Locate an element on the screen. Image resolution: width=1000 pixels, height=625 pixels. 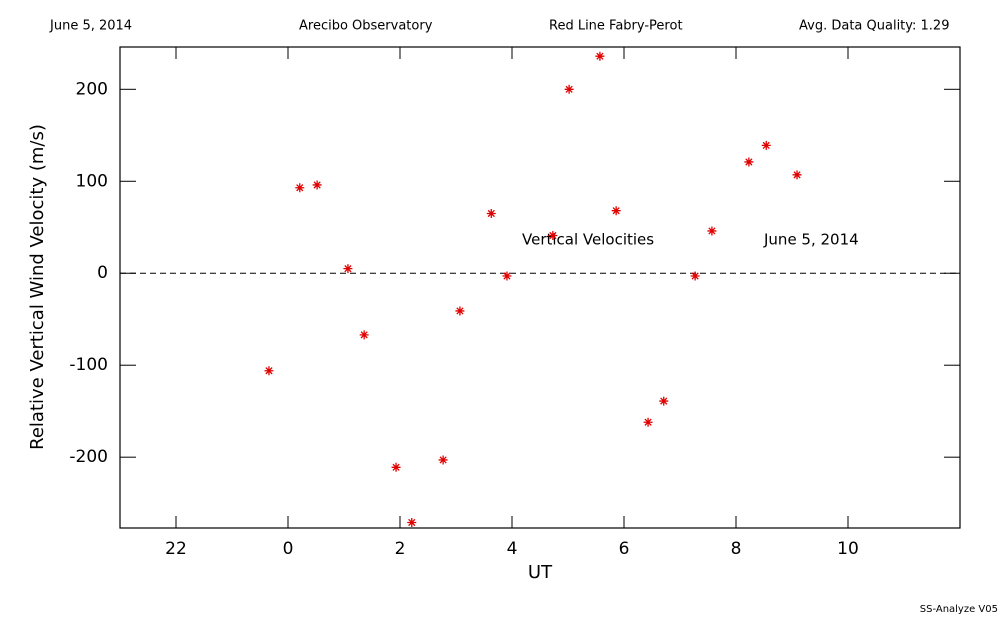
y-axis-label: Relative Vertical Wind Velocity (m/s) is located at coordinates (37, 287).